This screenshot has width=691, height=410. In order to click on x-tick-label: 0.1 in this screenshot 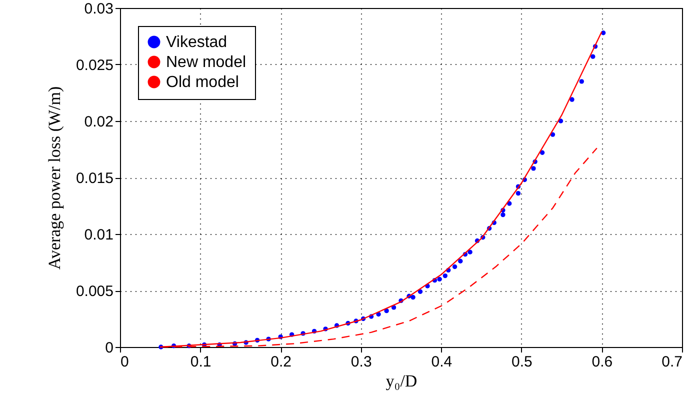, I will do `click(201, 362)`.